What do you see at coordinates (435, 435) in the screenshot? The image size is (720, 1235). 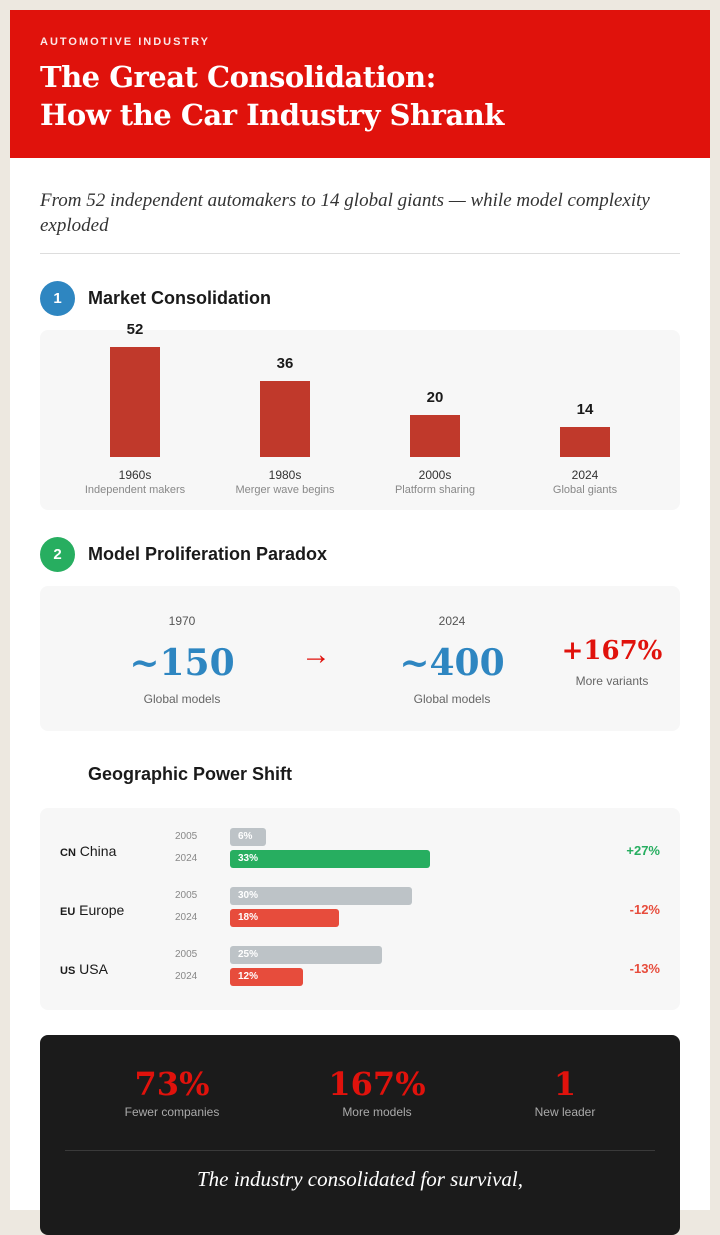 I see `bar-2000s` at bounding box center [435, 435].